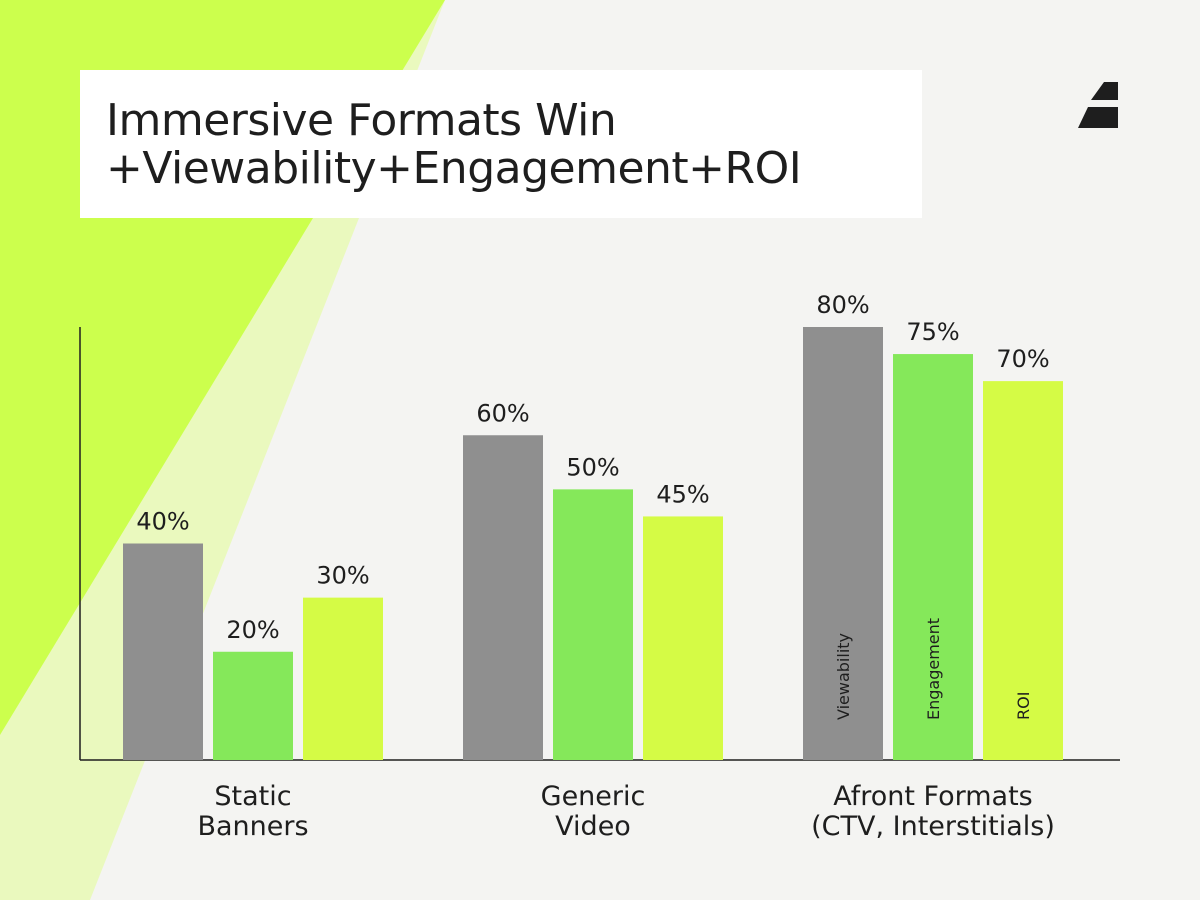 This screenshot has height=900, width=1200. Describe the element at coordinates (592, 467) in the screenshot. I see `data-label: 50%` at that location.